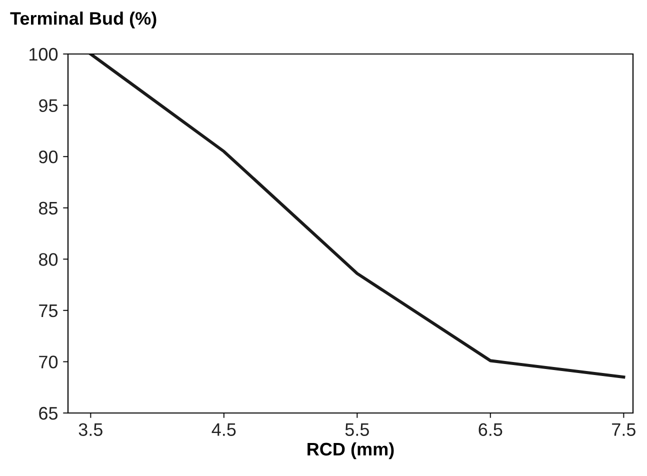  I want to click on x-tick-label: 3.5, so click(90, 429).